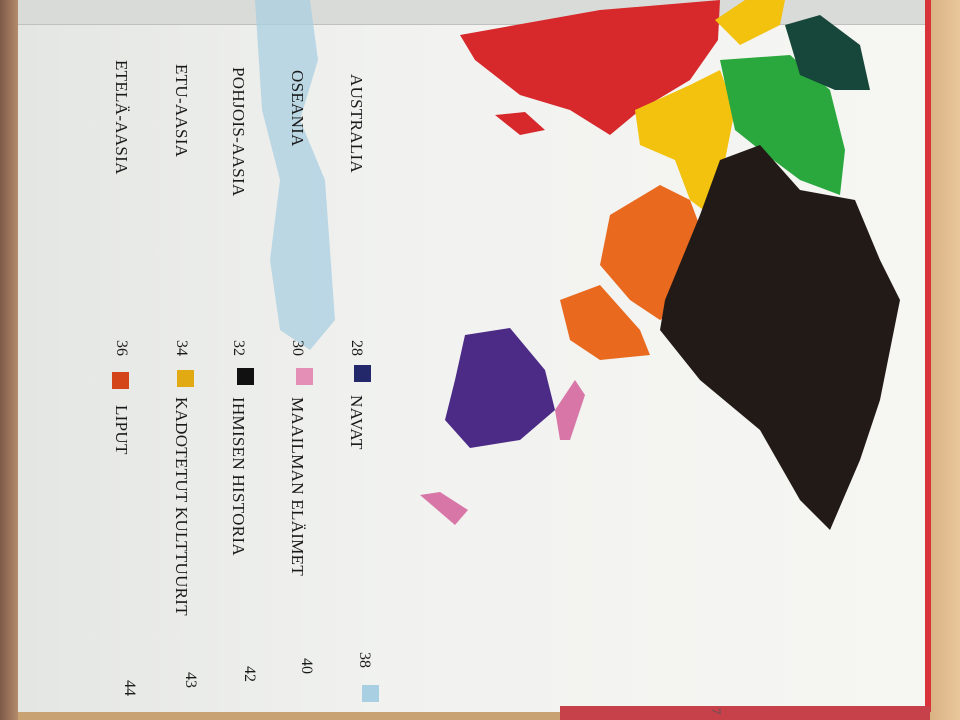 This screenshot has height=720, width=960. I want to click on color-key-kadotetut-kulttuurit, so click(185, 378).